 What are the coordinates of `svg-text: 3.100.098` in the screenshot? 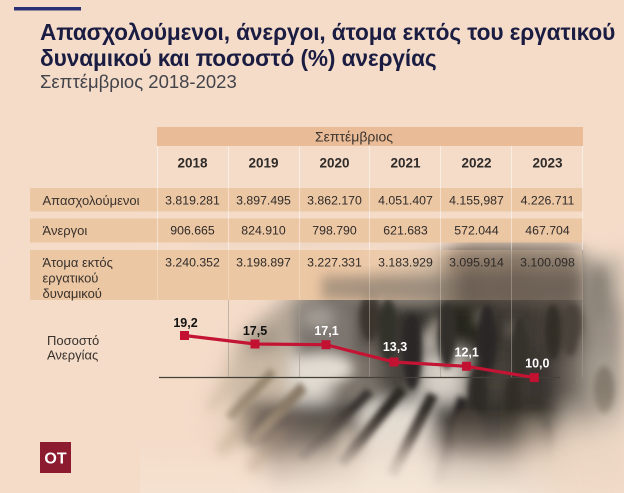 It's located at (547, 263).